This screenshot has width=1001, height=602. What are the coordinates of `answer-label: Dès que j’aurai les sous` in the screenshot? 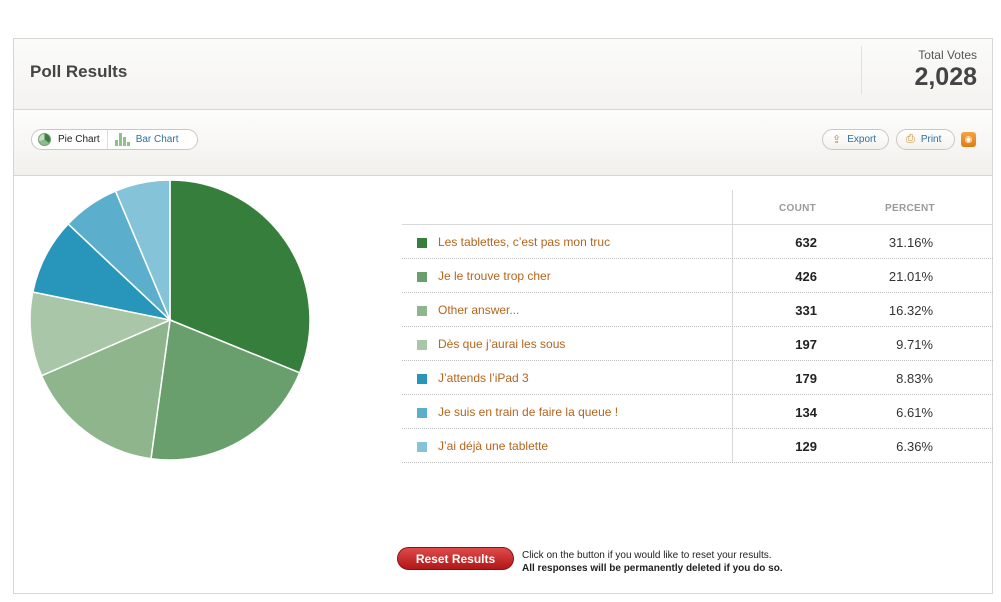 It's located at (502, 344).